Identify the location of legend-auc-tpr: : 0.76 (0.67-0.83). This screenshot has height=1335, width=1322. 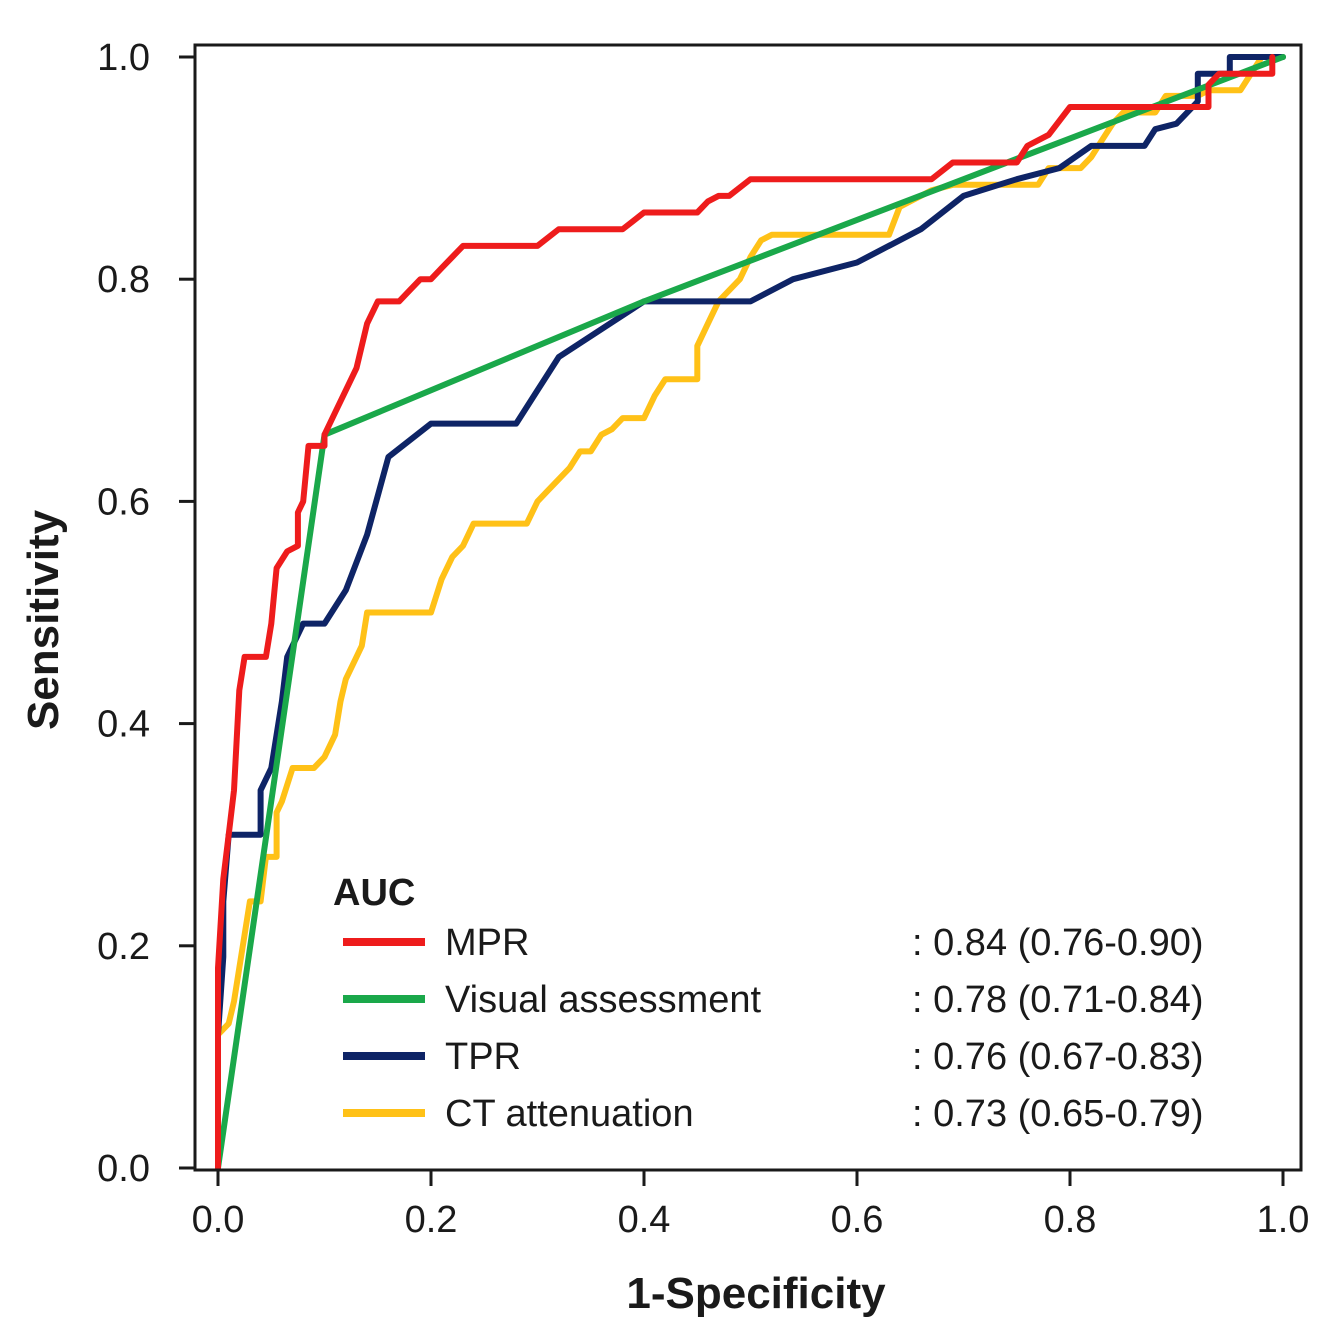
(1058, 1057).